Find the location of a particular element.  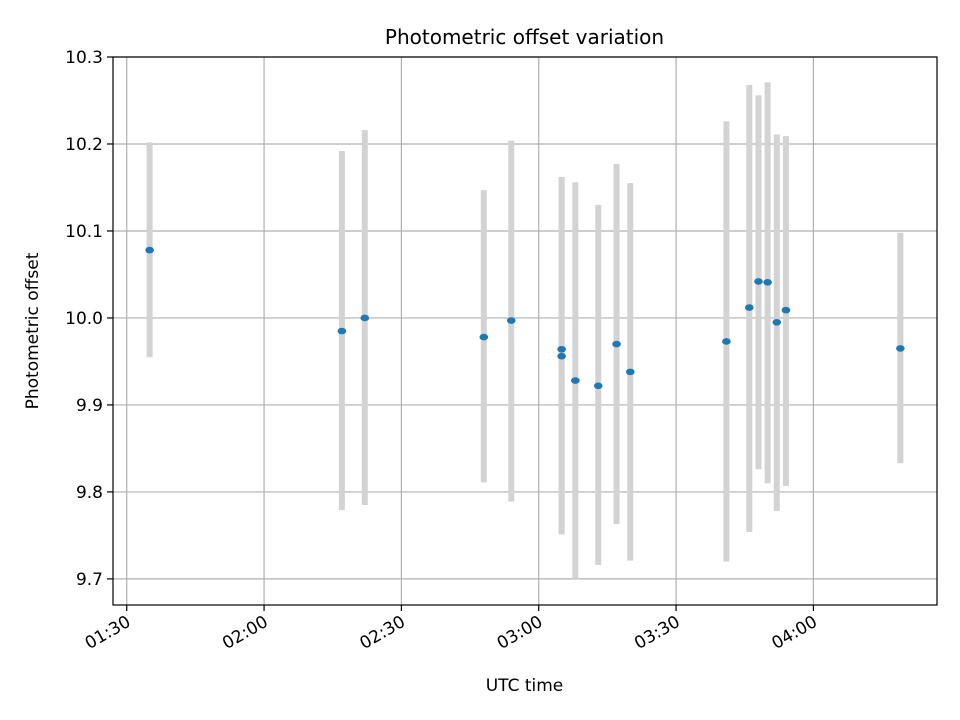

x-tick-label: 03:30 is located at coordinates (657, 633).